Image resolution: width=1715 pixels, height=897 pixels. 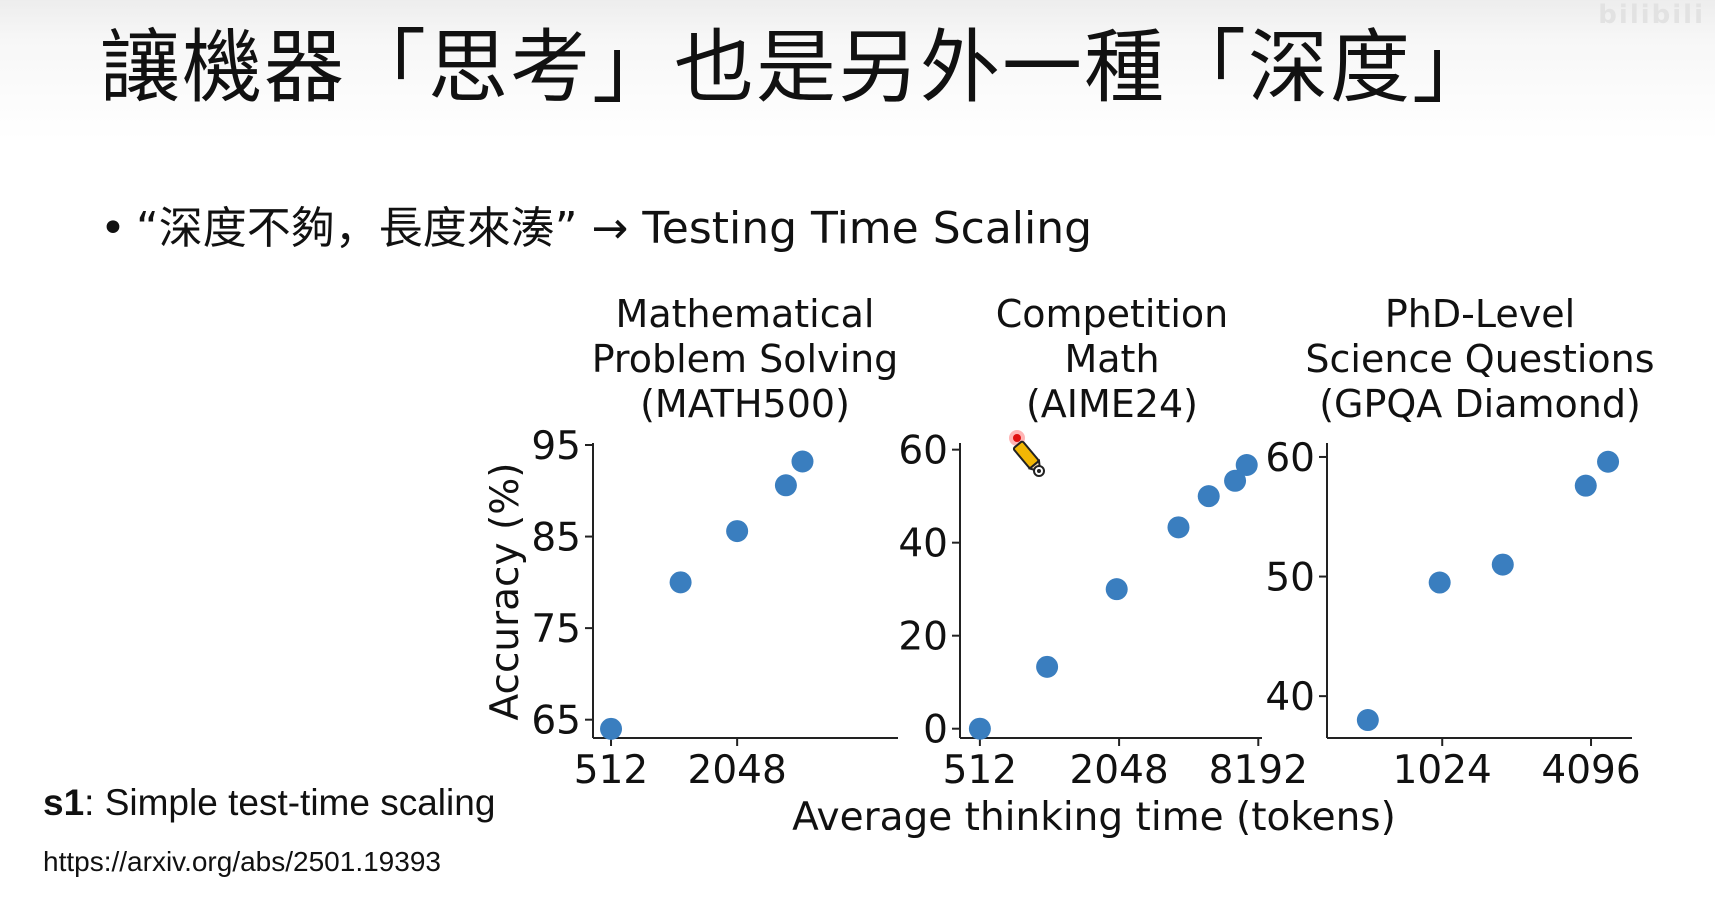 What do you see at coordinates (923, 637) in the screenshot?
I see `y-tick-label: 20` at bounding box center [923, 637].